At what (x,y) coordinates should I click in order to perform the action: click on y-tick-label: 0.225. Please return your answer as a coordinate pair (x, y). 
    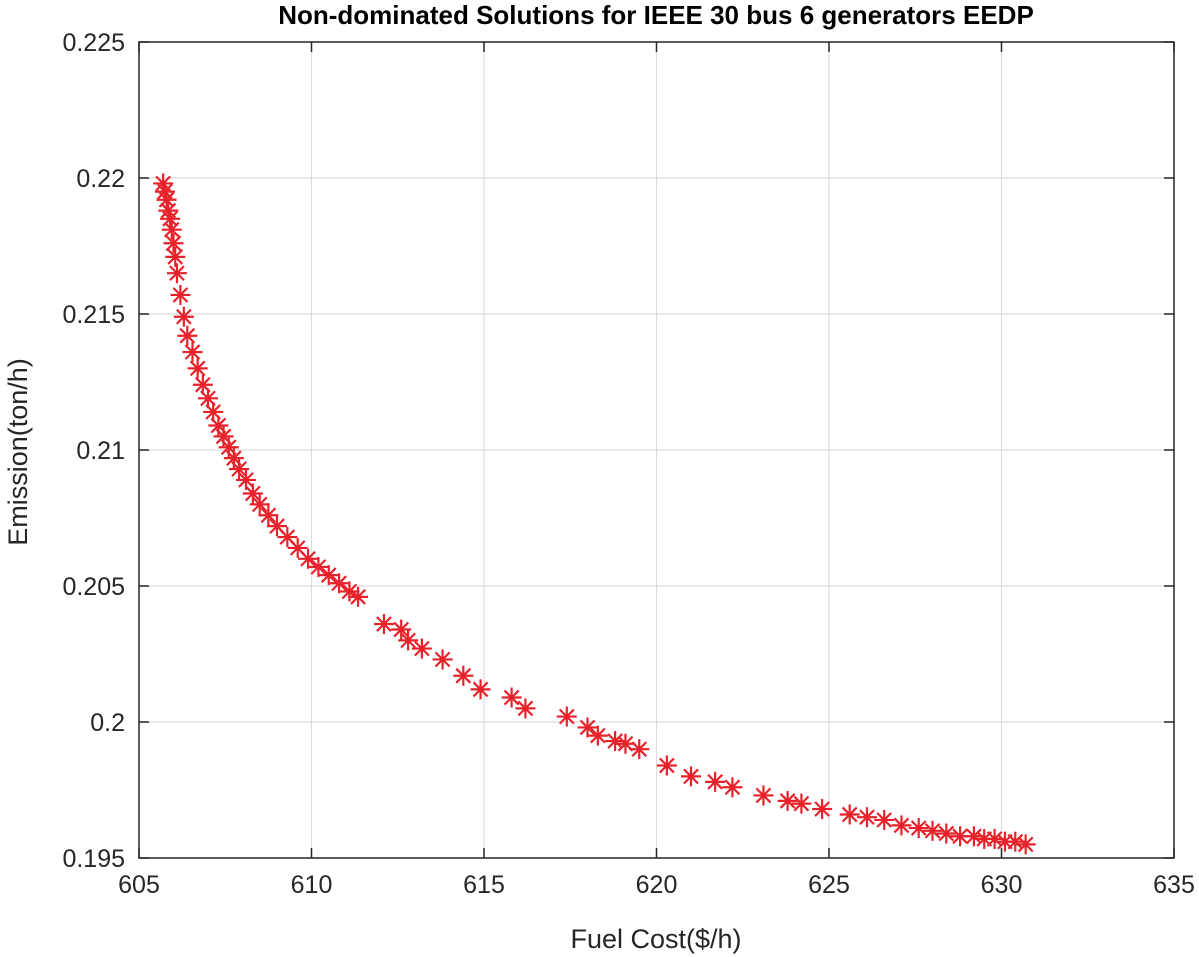
    Looking at the image, I should click on (93, 43).